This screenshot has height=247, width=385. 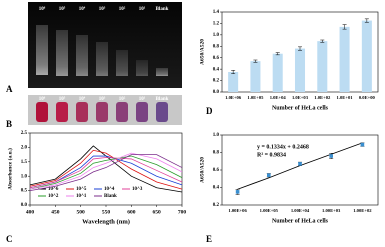 What do you see at coordinates (367, 97) in the screenshot?
I see `x-tick-label: 0.0E+00` at bounding box center [367, 97].